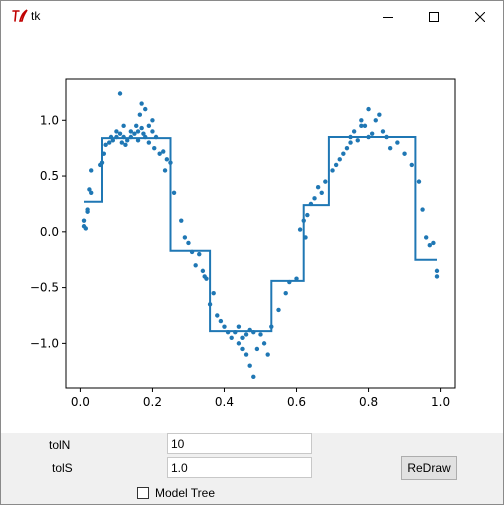 Image resolution: width=504 pixels, height=505 pixels. I want to click on minimize-button, so click(388, 16).